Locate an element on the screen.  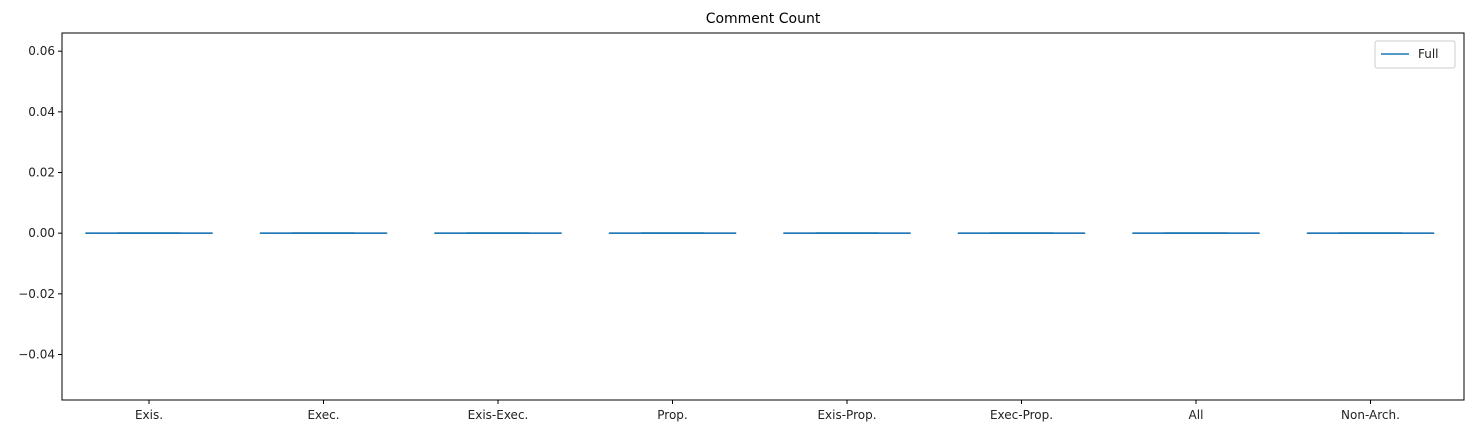
y-axis: −0.04 −0.02 0.00 0.02 0.04 0.06 is located at coordinates (40, 203).